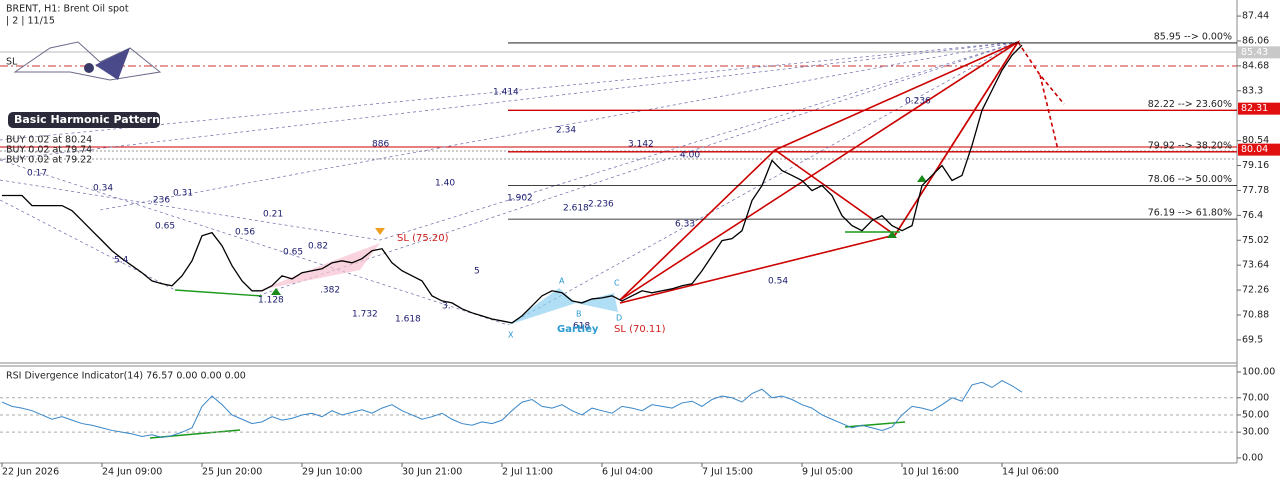 This screenshot has height=482, width=1280. What do you see at coordinates (512, 409) in the screenshot?
I see `rsi-line` at bounding box center [512, 409].